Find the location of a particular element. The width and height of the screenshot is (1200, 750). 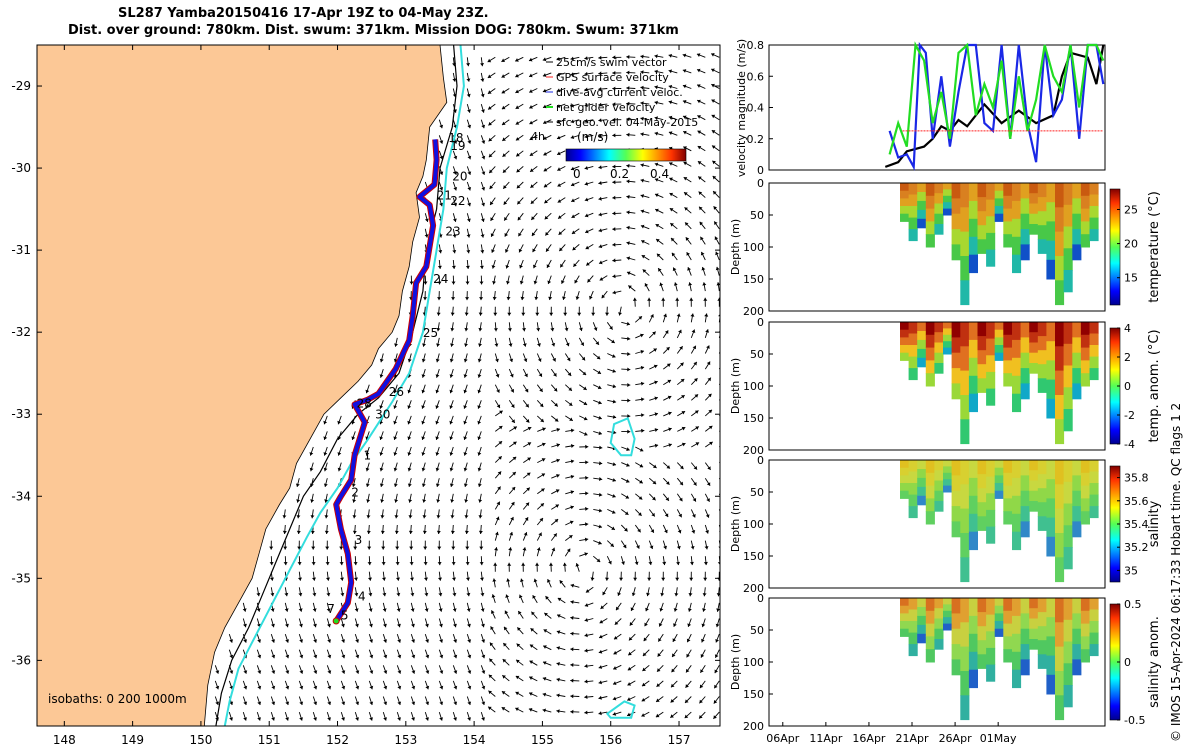

speed-colorbar is located at coordinates (626, 155).